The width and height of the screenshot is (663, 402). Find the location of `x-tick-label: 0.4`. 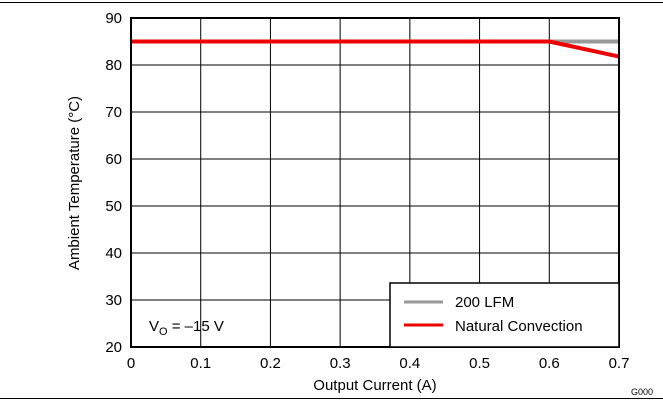

x-tick-label: 0.4 is located at coordinates (409, 363).